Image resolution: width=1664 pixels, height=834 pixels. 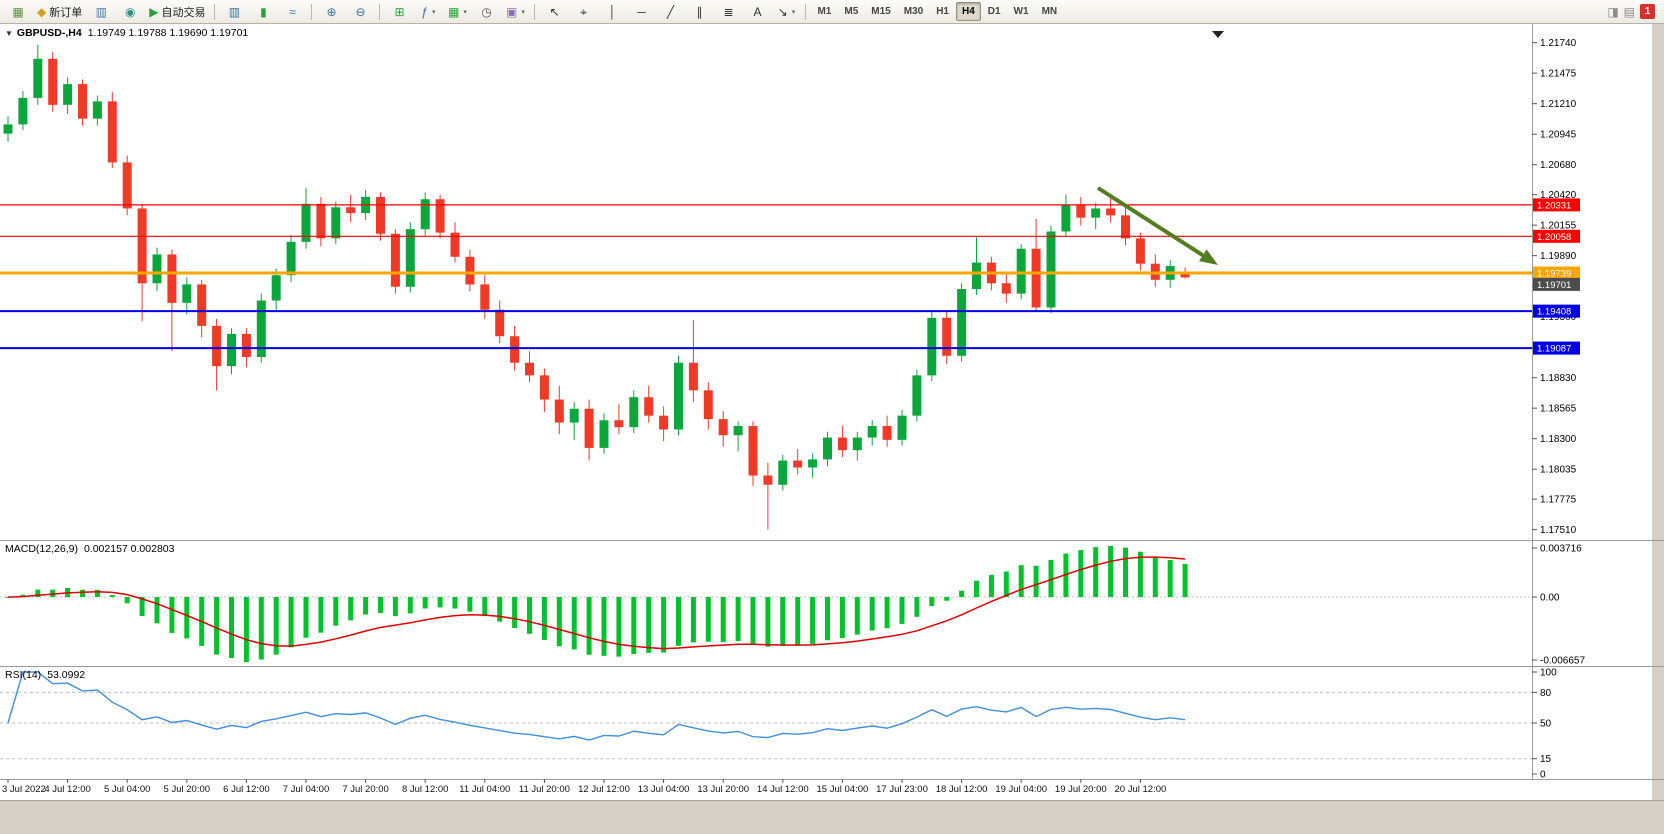 I want to click on timeframe-mn-button: MN, so click(x=1049, y=11).